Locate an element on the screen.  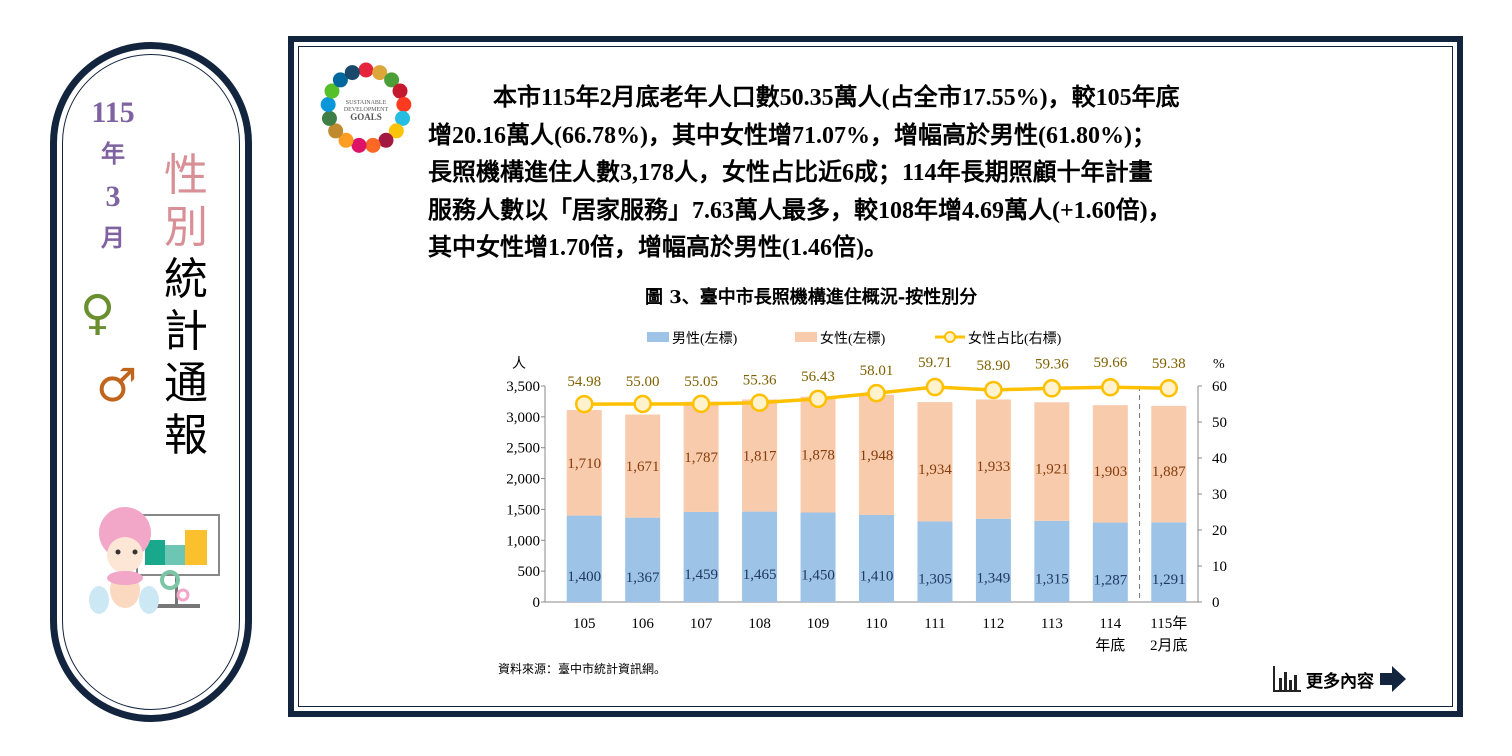
x-tick-label: 114 is located at coordinates (1110, 624).